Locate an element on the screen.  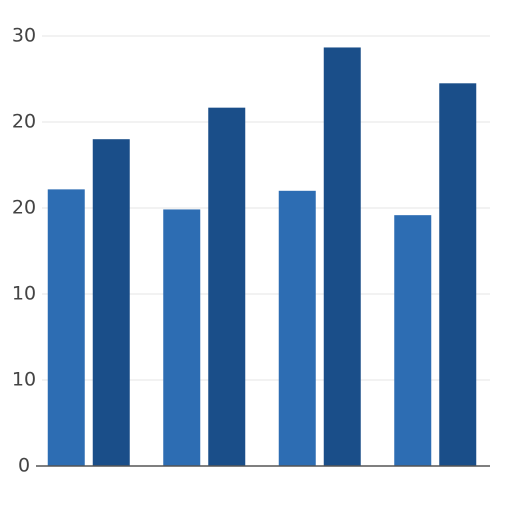
y-tick-label: 0 is located at coordinates (24, 466).